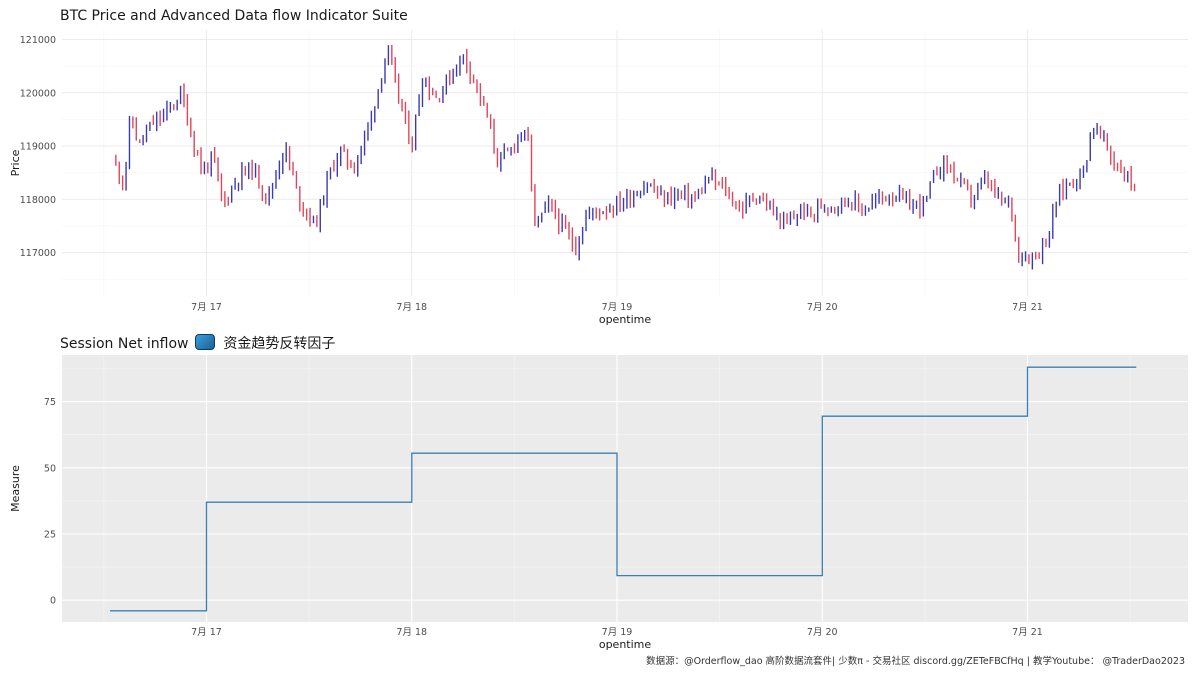 The height and width of the screenshot is (675, 1199). I want to click on net-inflow-chart-title: Session Net inflow 资金趋势反转因子, so click(197, 343).